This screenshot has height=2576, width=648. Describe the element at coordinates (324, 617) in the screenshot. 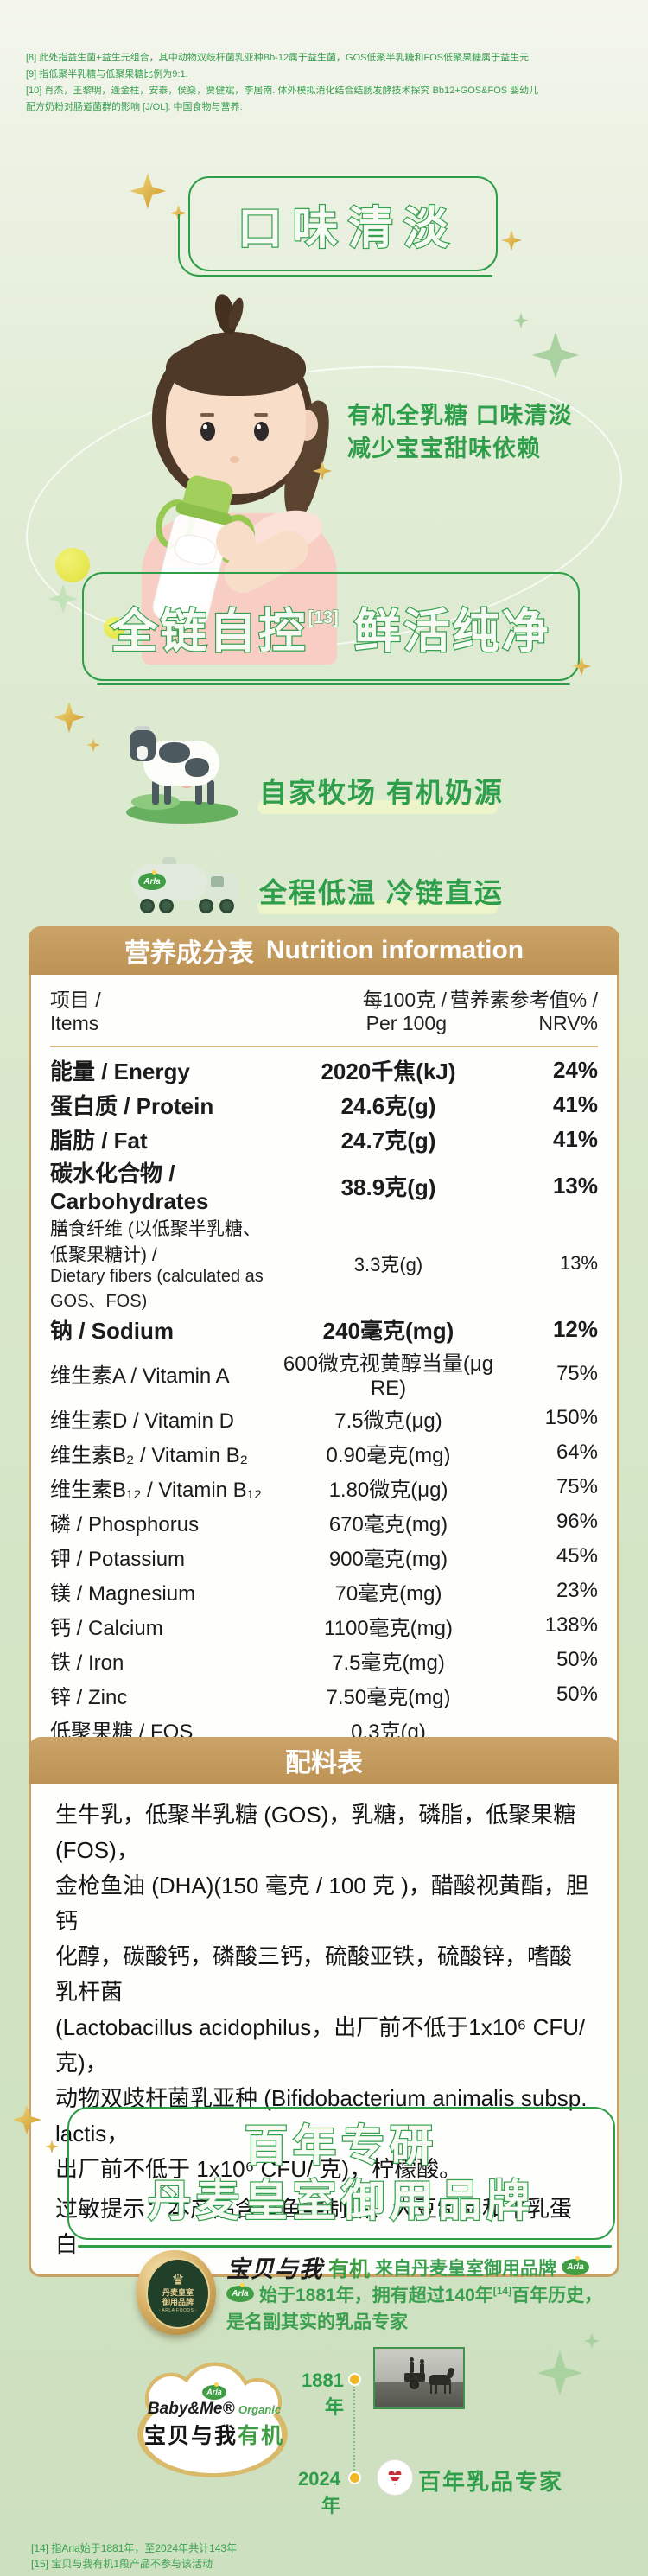

I see `chain-title-footref: [13]` at that location.